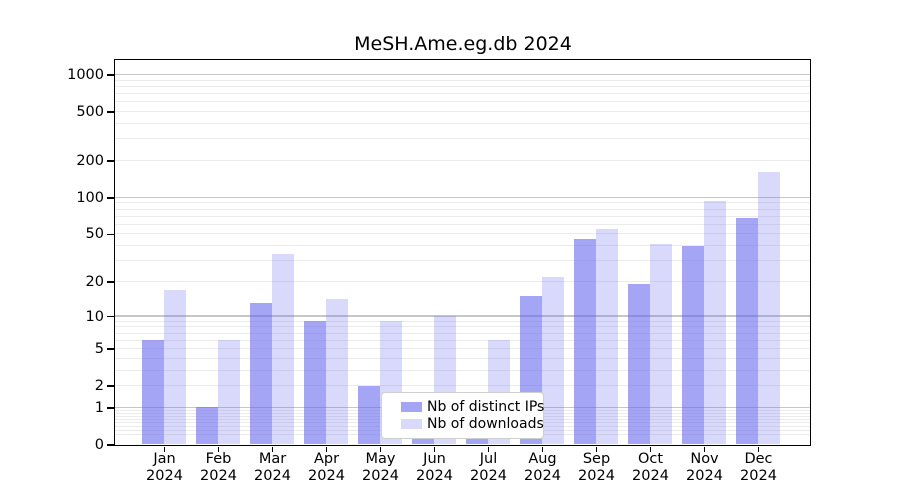 This screenshot has height=500, width=900. Describe the element at coordinates (747, 331) in the screenshot. I see `bar-distinct-ips-dec` at that location.